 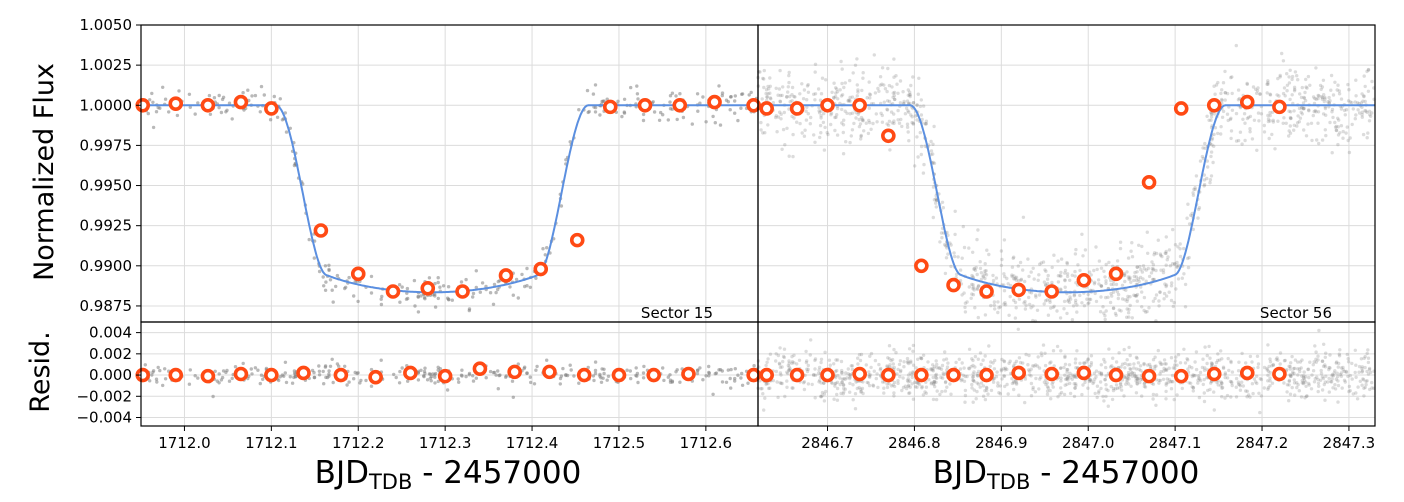 I want to click on flux-y-tick-label-7: 0.9875, so click(x=106, y=306).